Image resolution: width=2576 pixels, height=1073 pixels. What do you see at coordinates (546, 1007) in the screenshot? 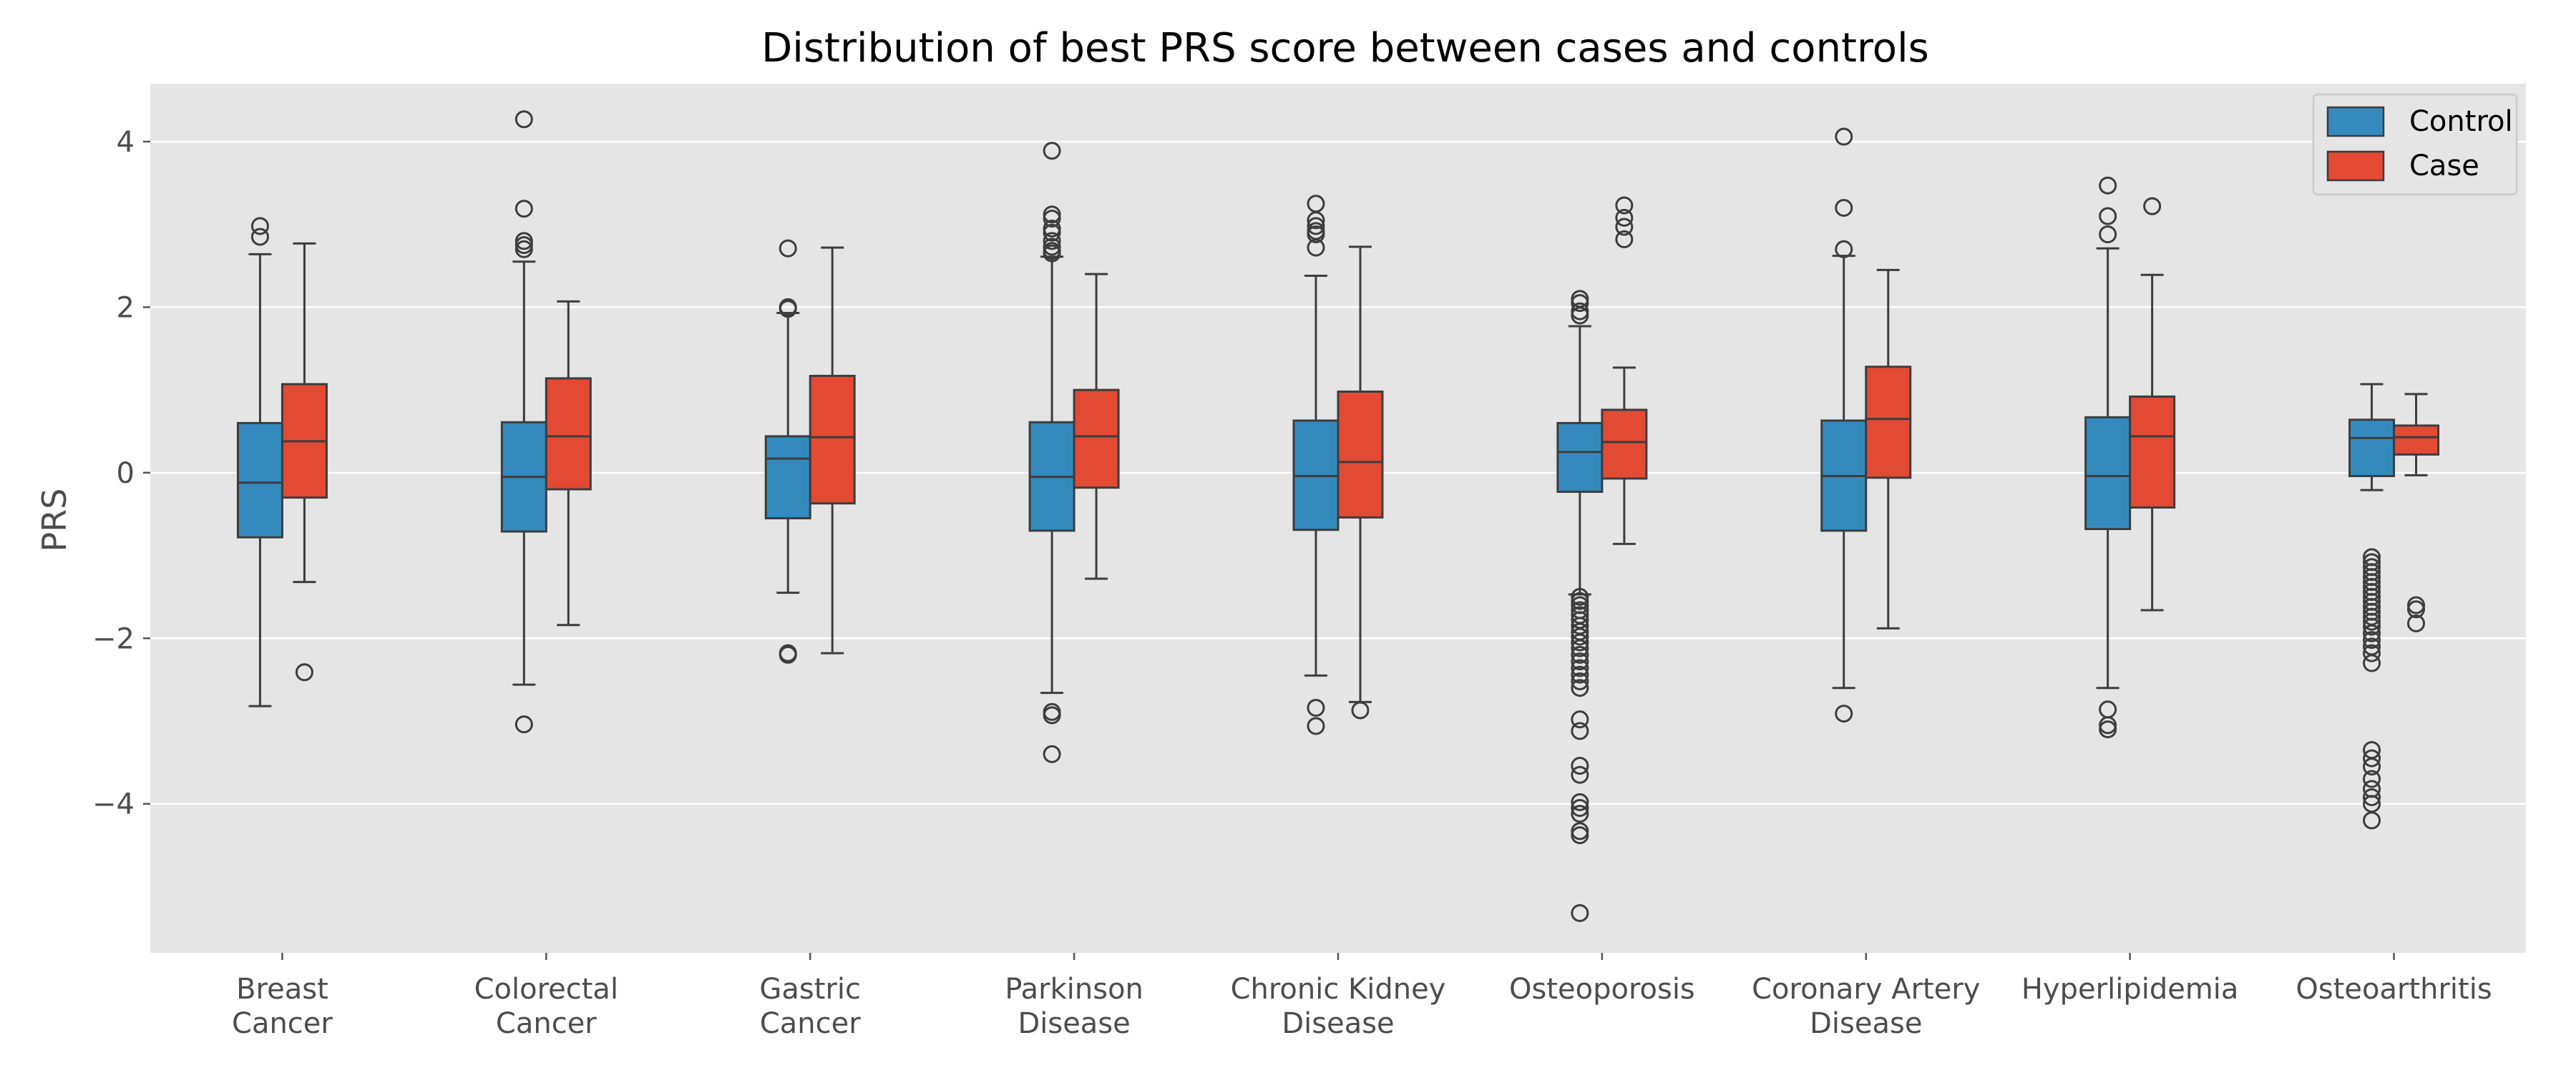
I see `x-tick-label: Colorectal Cancer` at bounding box center [546, 1007].